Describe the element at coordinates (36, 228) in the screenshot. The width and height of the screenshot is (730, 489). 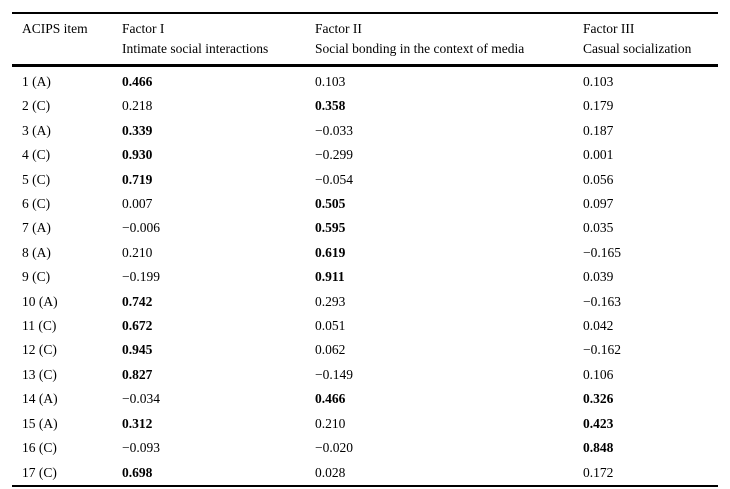
I see `cell-item: 7 (A)` at that location.